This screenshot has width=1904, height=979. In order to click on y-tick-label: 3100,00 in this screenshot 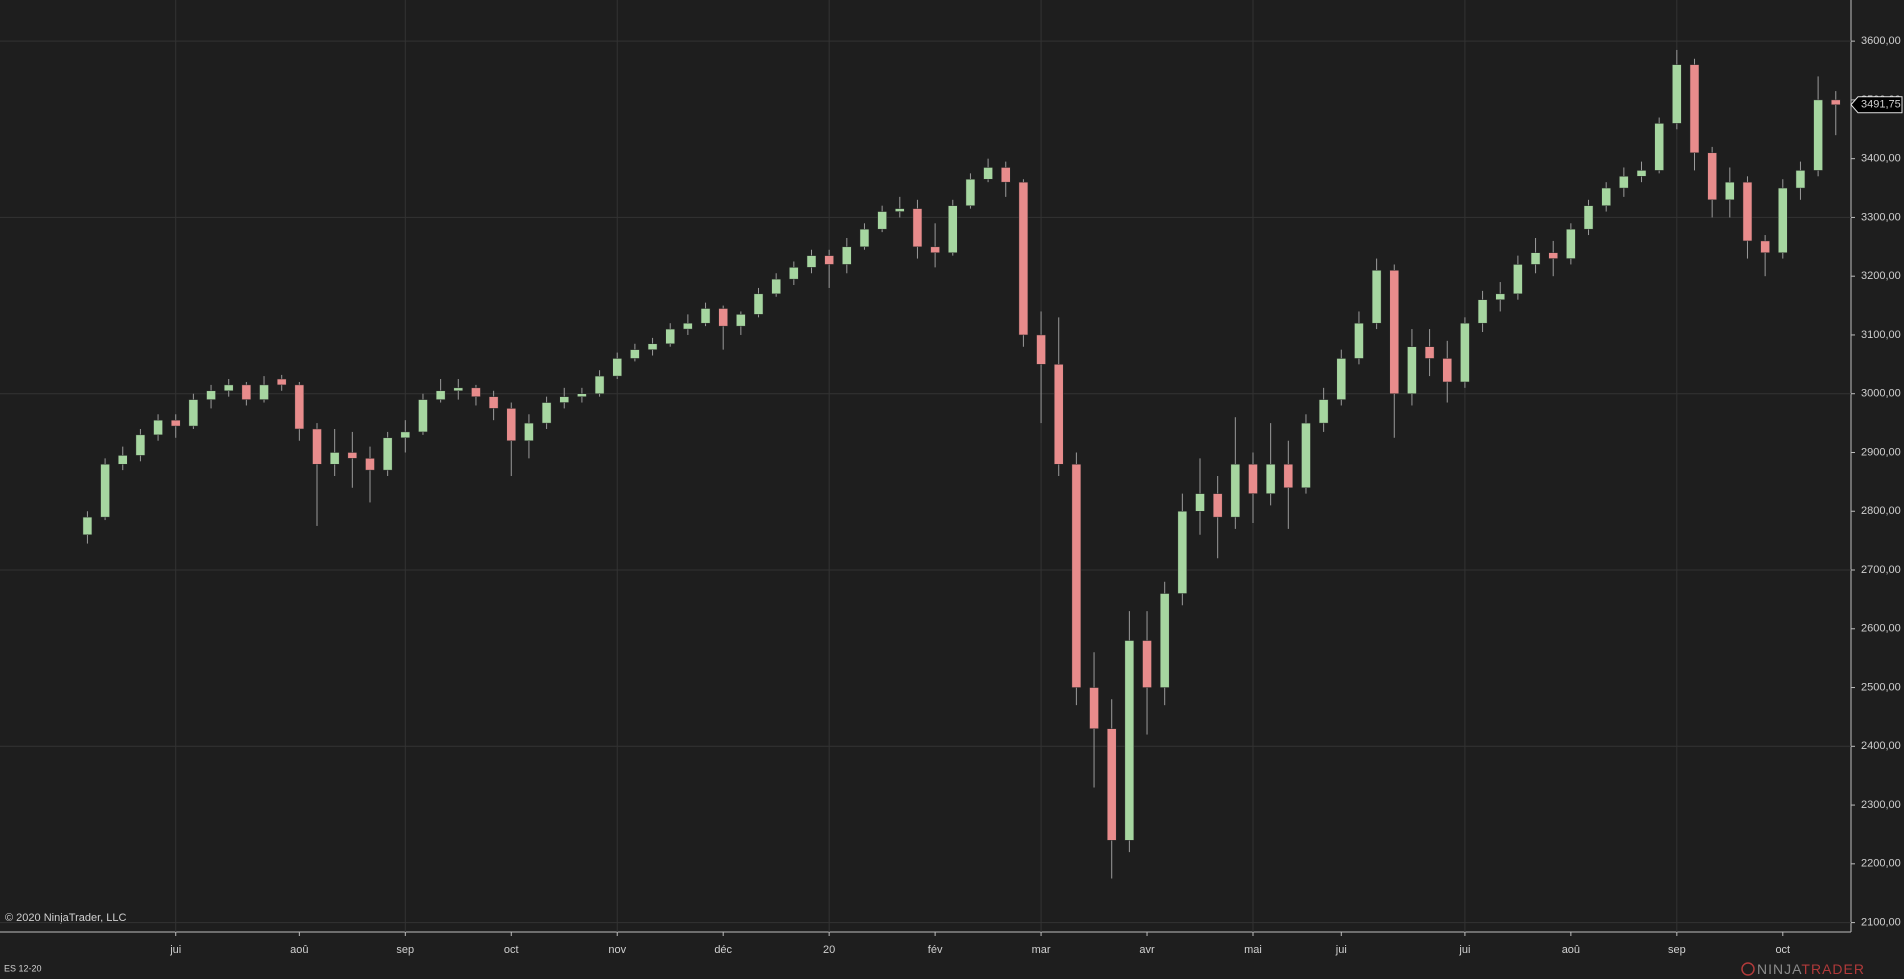, I will do `click(1881, 335)`.